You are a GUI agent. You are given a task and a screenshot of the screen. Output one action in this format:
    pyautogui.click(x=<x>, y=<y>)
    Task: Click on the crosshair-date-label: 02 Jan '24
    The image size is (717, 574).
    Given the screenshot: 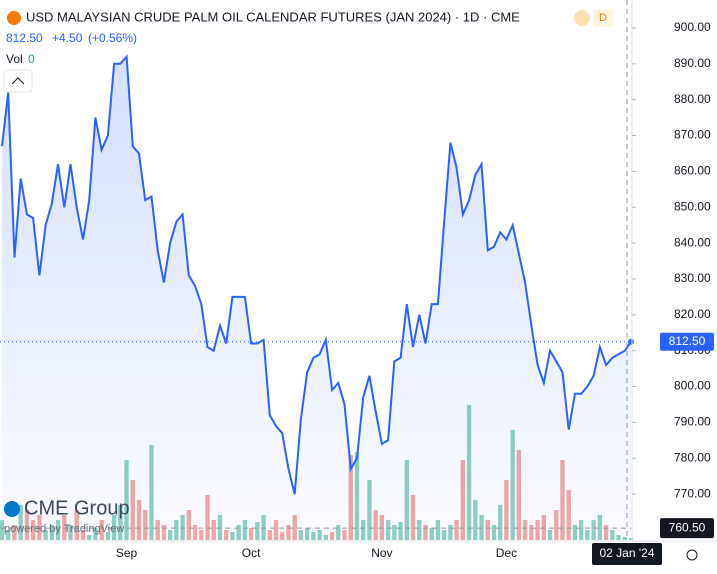 What is the action you would take?
    pyautogui.click(x=626, y=553)
    